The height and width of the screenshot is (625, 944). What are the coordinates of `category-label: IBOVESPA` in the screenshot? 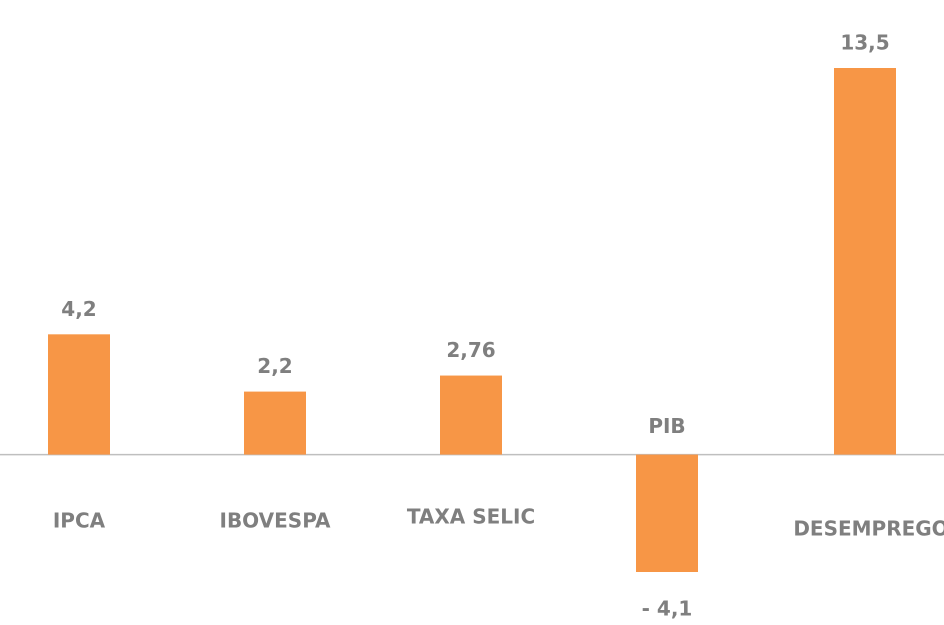 It's located at (276, 521).